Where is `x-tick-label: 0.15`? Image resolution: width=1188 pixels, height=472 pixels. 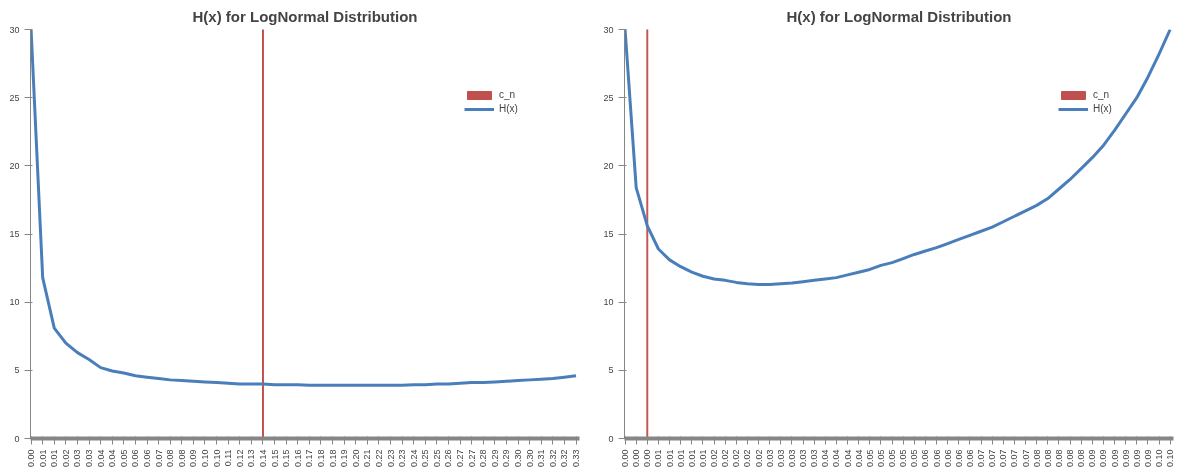 x-tick-label: 0.15 is located at coordinates (286, 458).